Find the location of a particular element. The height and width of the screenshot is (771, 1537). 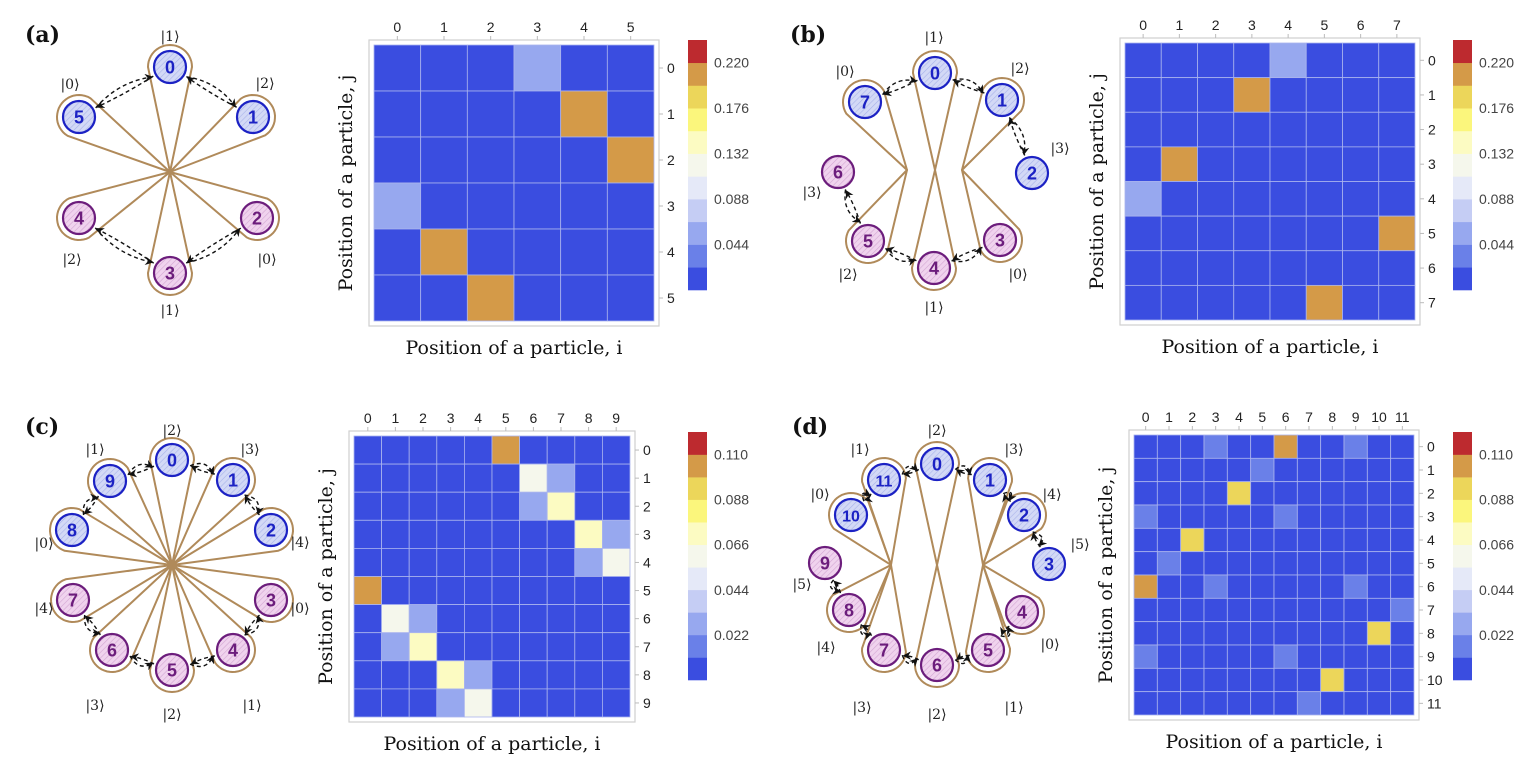

site-node: 3|0⟩ is located at coordinates (1005, 252).